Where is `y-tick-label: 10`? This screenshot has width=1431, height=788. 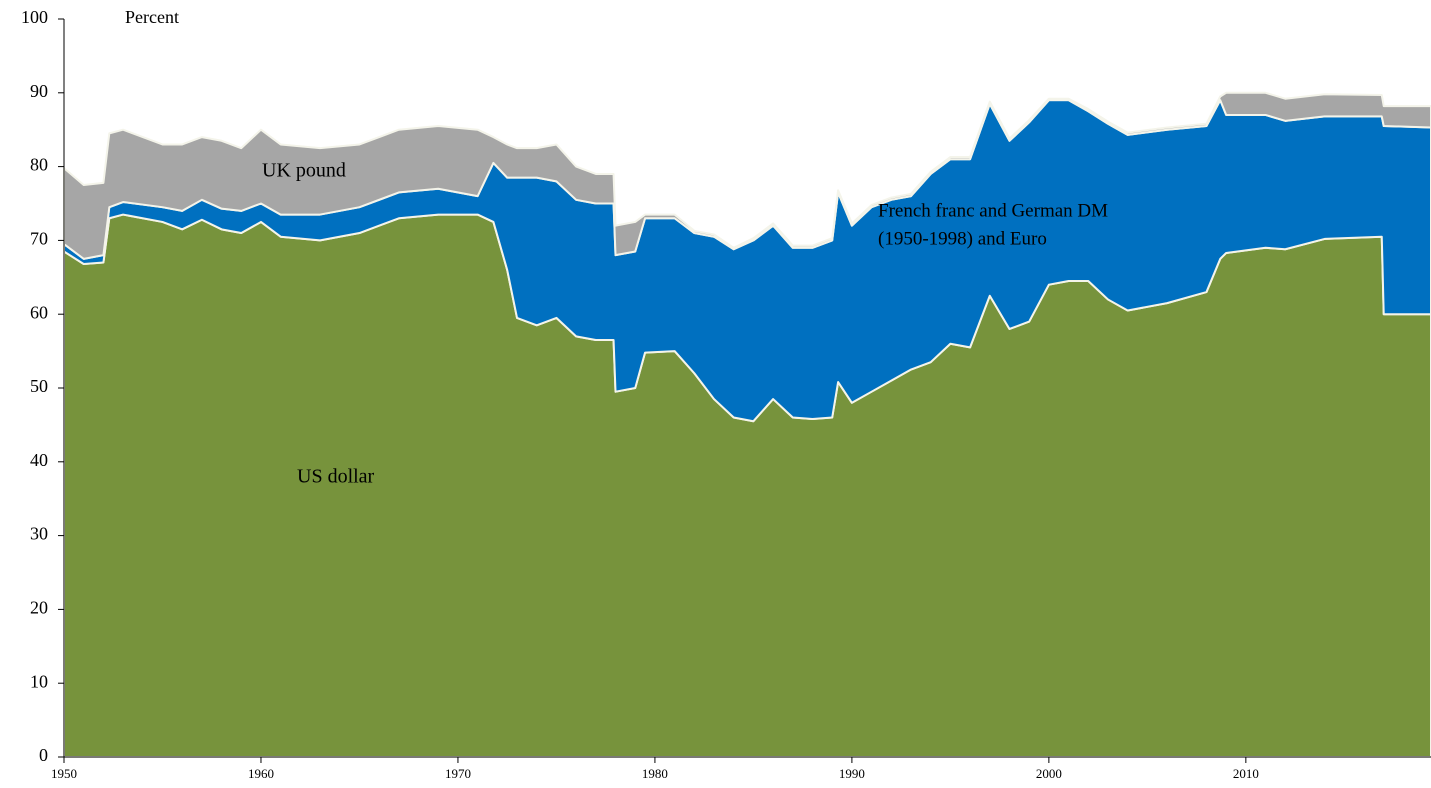
y-tick-label: 10 is located at coordinates (39, 681).